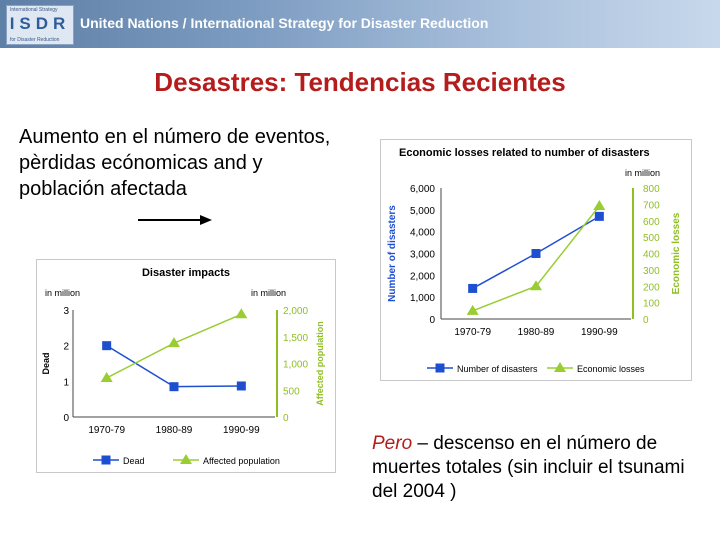 The width and height of the screenshot is (720, 540). Describe the element at coordinates (174, 366) in the screenshot. I see `series-line-a` at that location.